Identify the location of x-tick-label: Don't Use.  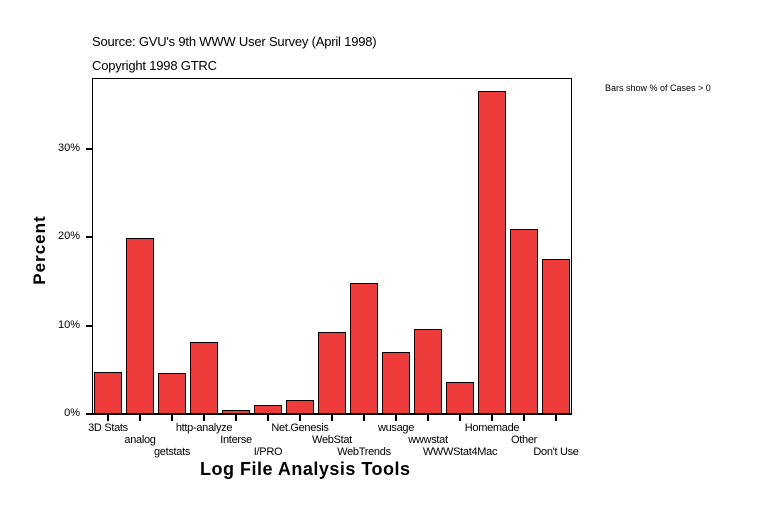
(556, 452).